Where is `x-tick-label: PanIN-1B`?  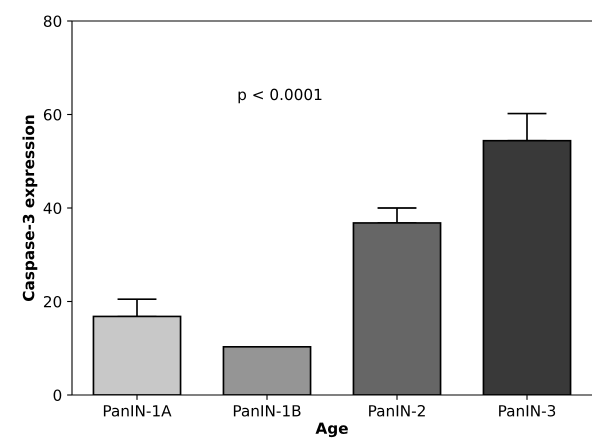
x-tick-label: PanIN-1B is located at coordinates (267, 411).